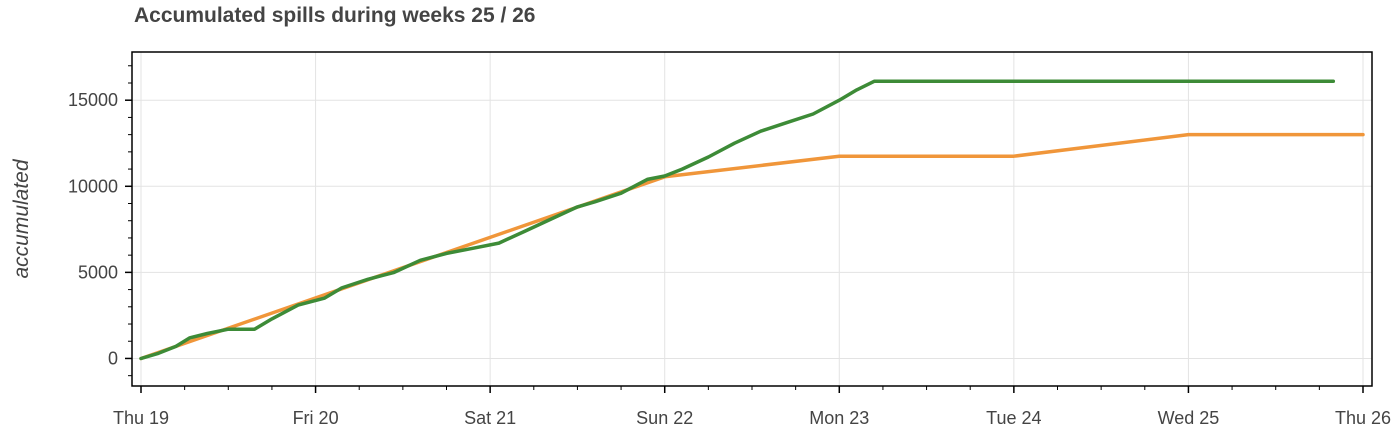  Describe the element at coordinates (113, 358) in the screenshot. I see `y-tick-label: 0` at that location.